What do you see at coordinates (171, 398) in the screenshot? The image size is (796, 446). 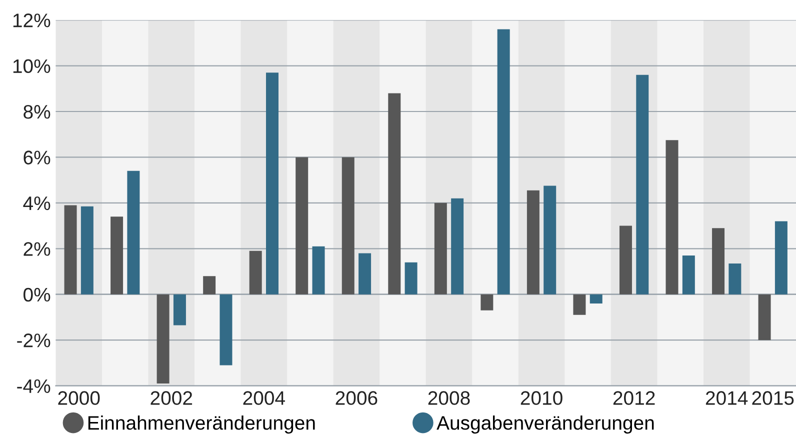 I see `x-tick-label: 2002` at bounding box center [171, 398].